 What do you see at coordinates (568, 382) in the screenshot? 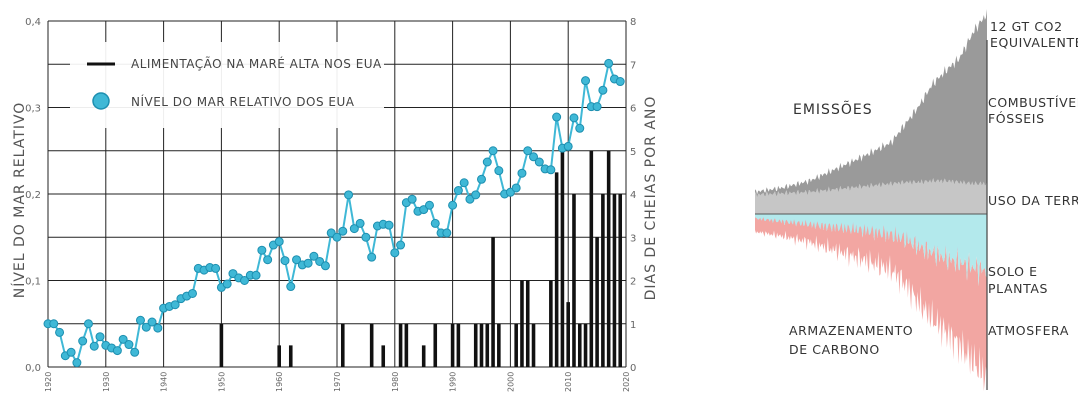
I see `x-tick-label: 2010` at bounding box center [568, 382].